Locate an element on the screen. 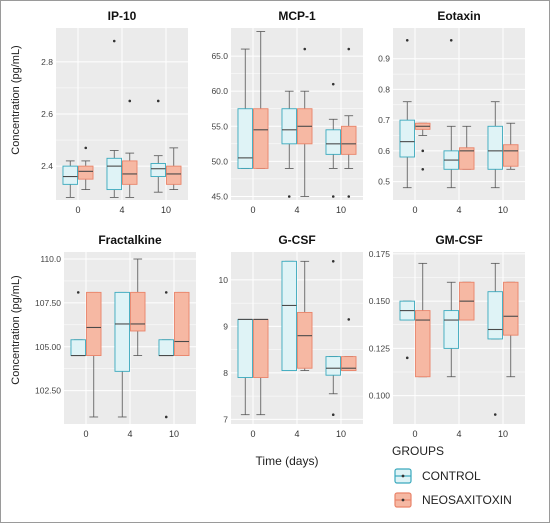 The width and height of the screenshot is (550, 523). panel-title: Eotaxin is located at coordinates (458, 16).